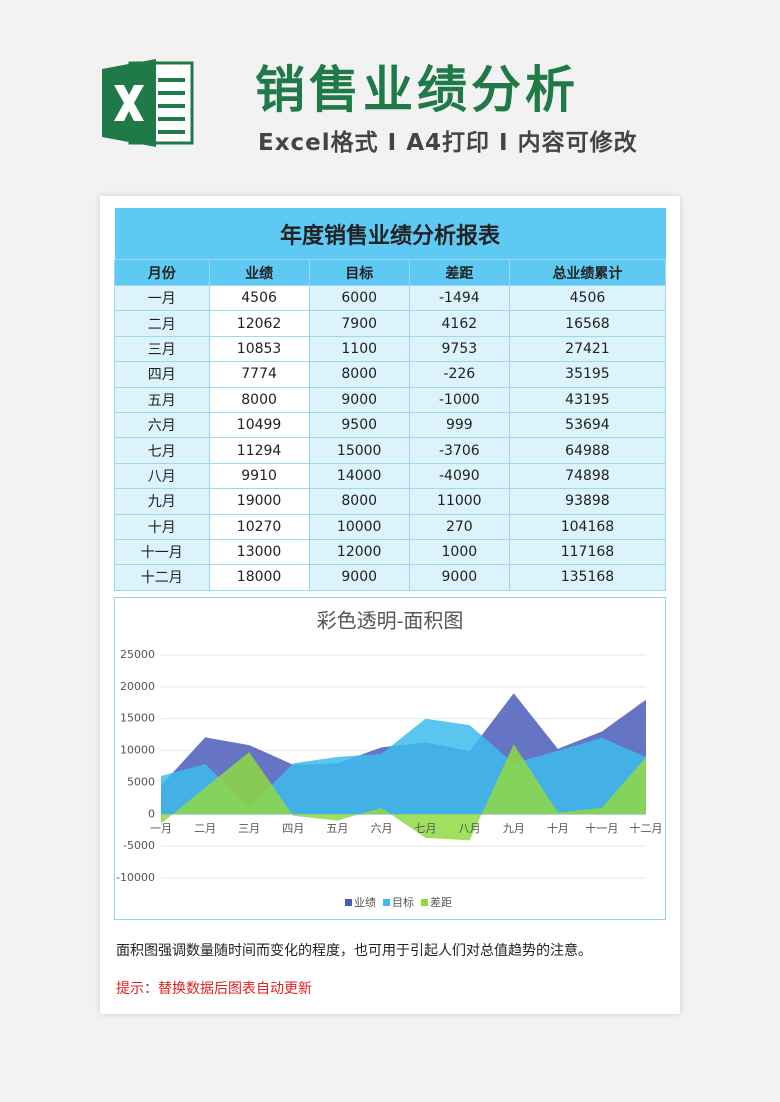 Image resolution: width=780 pixels, height=1102 pixels. Describe the element at coordinates (426, 828) in the screenshot. I see `x-tick-label: 七月` at that location.